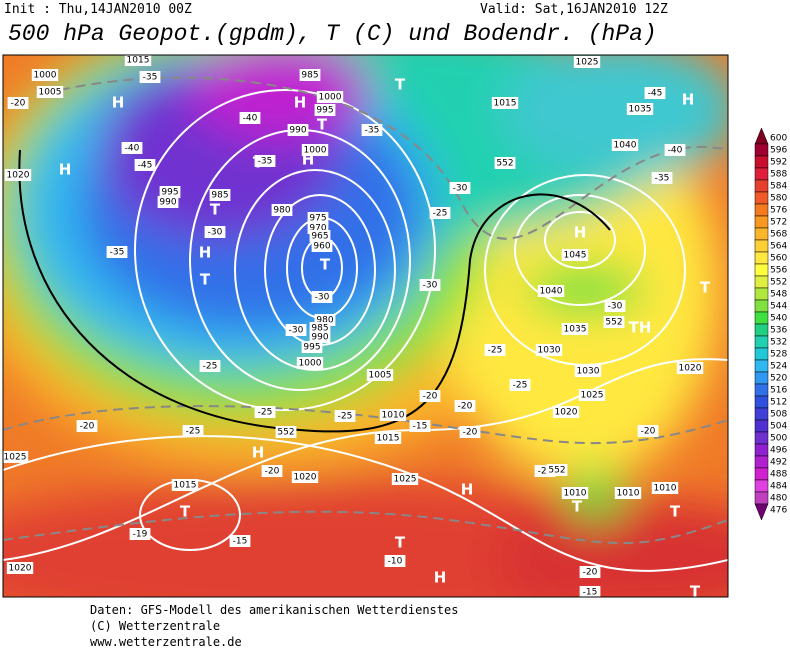 The height and width of the screenshot is (648, 790). Describe the element at coordinates (778, 487) in the screenshot. I see `colorbar-label: 484` at that location.